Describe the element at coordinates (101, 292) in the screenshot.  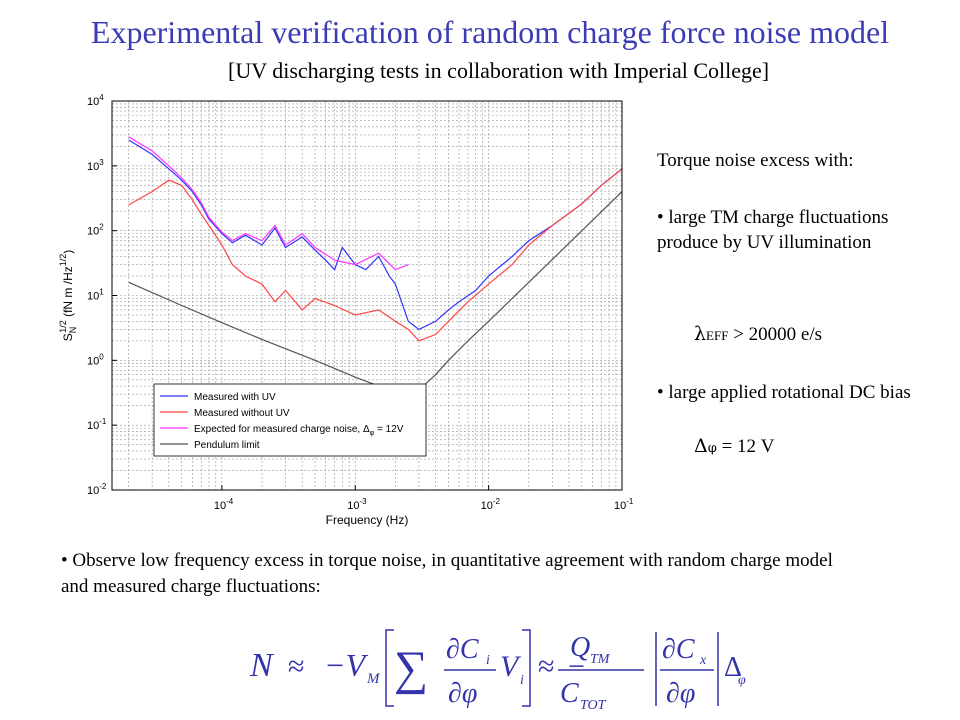
I see `y-tick-exponent: 1` at that location.